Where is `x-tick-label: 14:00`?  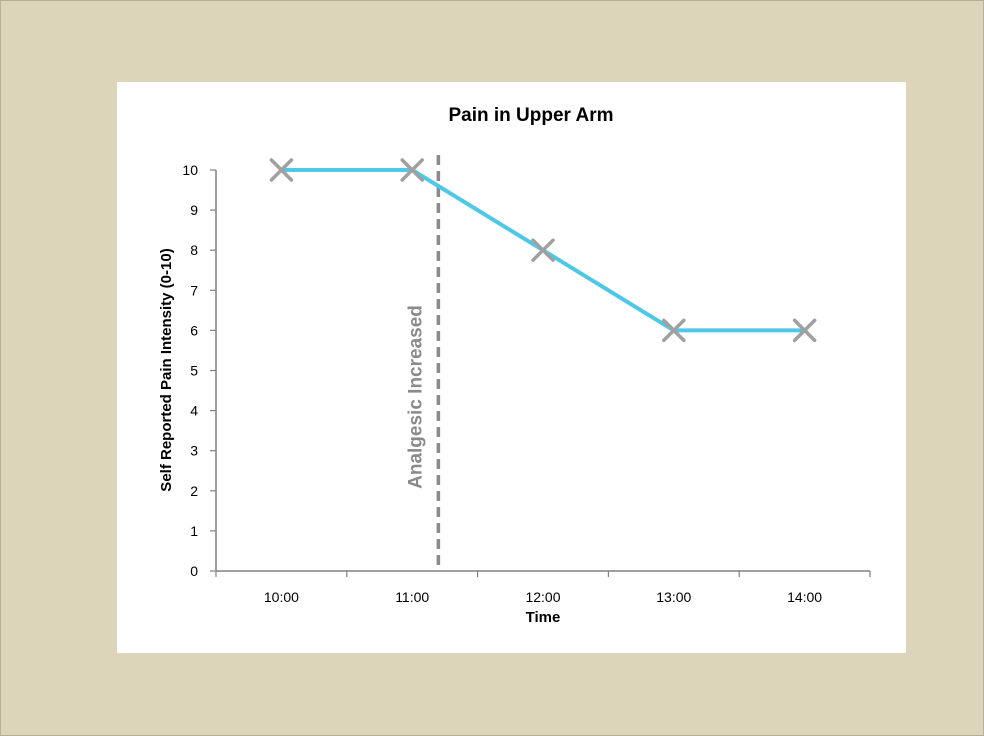
x-tick-label: 14:00 is located at coordinates (804, 597).